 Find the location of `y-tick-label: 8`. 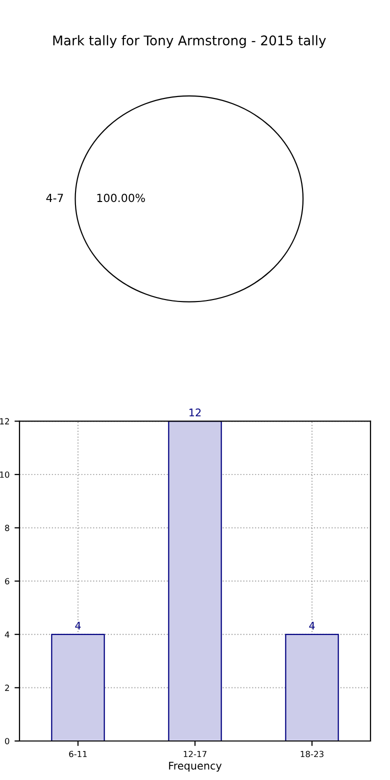

y-tick-label: 8 is located at coordinates (7, 528).